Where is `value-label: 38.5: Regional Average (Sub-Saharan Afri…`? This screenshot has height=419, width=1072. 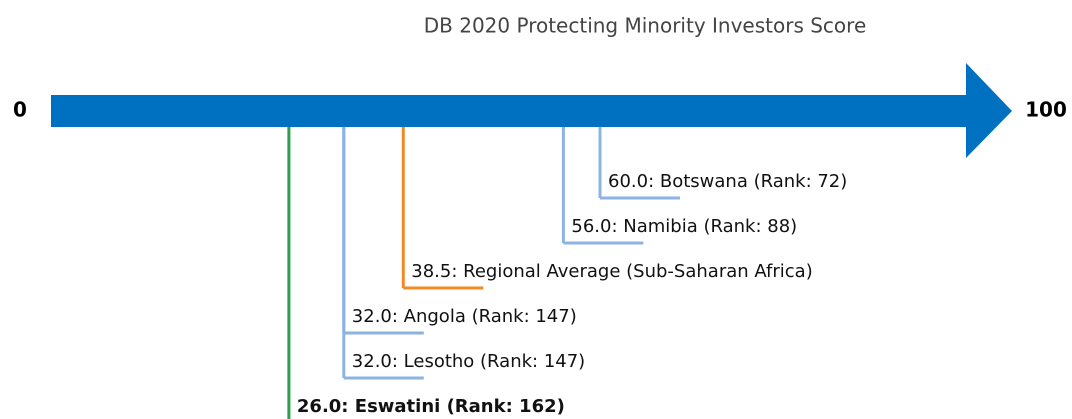 value-label: 38.5: Regional Average (Sub-Saharan Afri… is located at coordinates (611, 271).